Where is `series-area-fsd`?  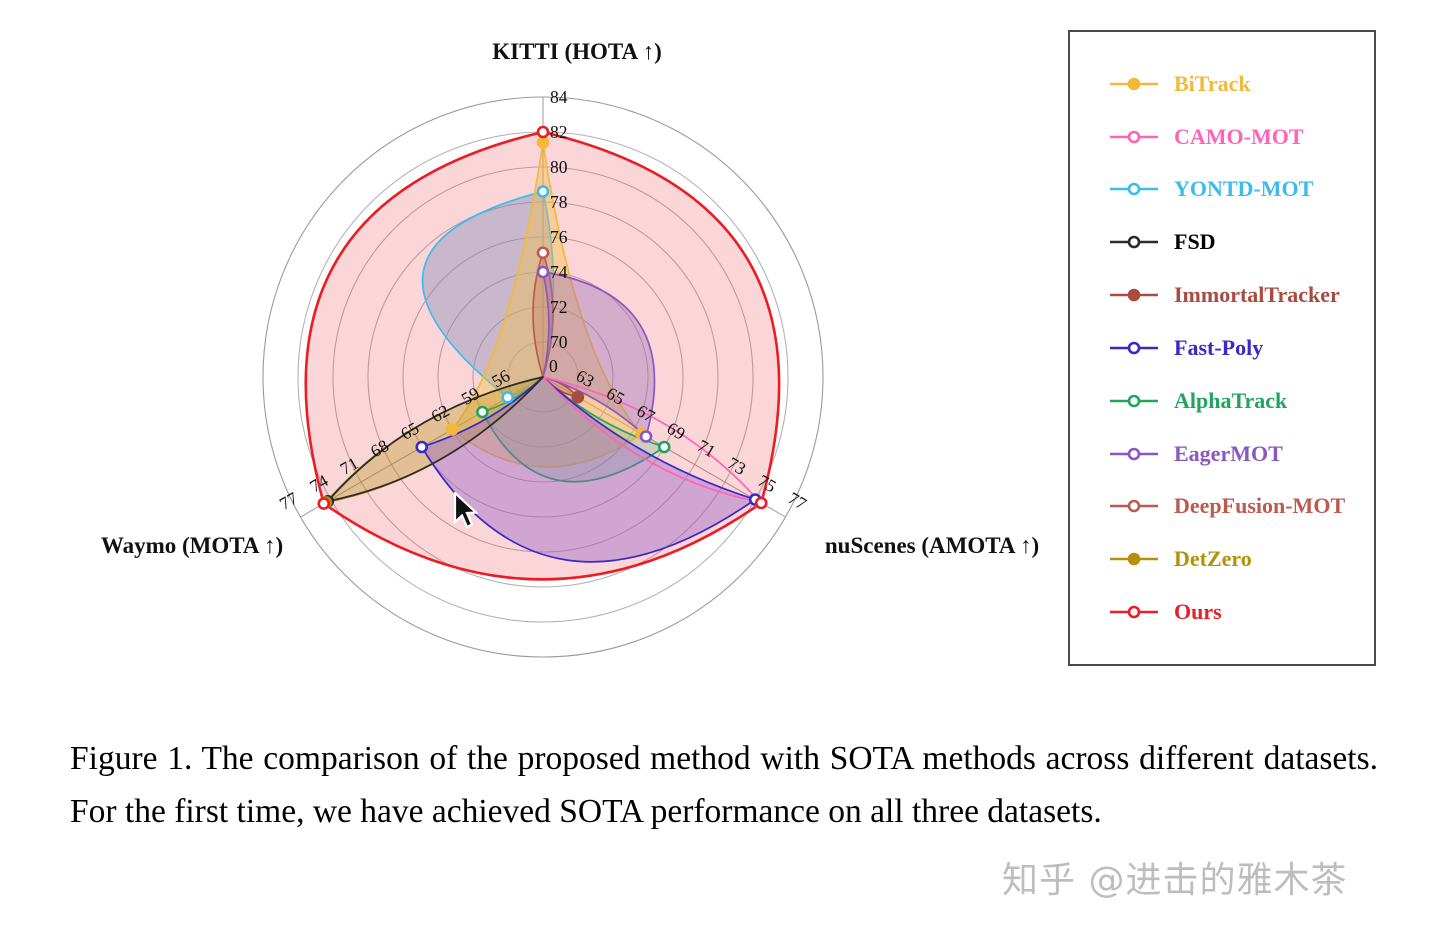 series-area-fsd is located at coordinates (435, 439).